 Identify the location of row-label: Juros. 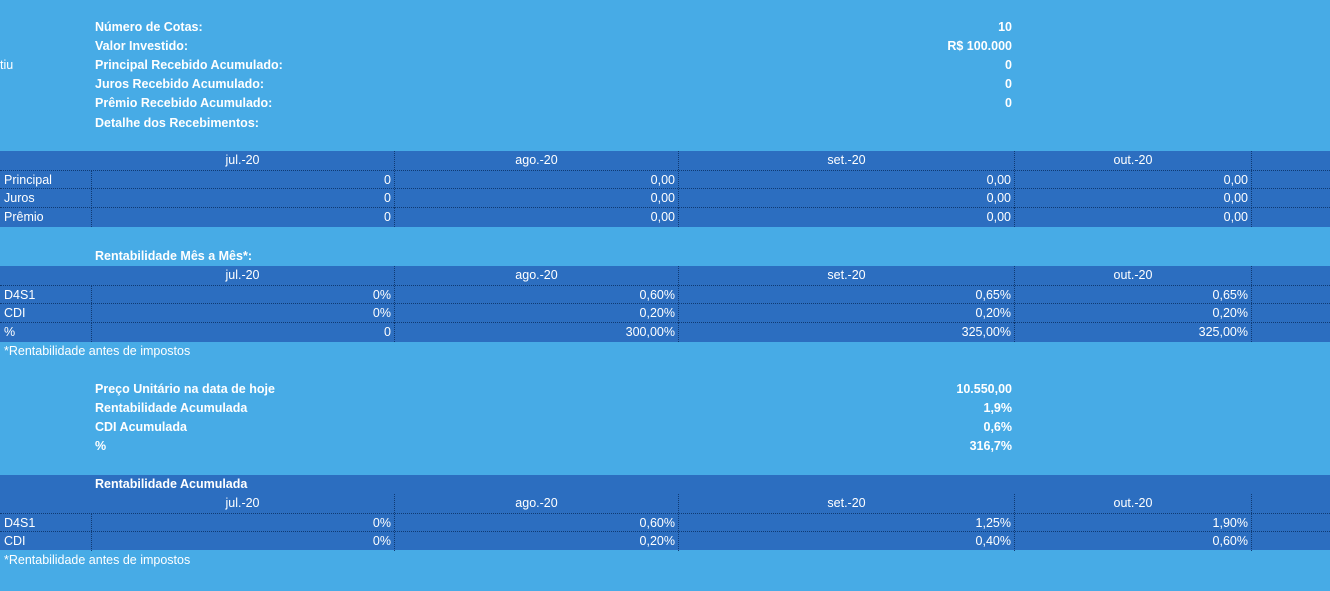
(19, 198).